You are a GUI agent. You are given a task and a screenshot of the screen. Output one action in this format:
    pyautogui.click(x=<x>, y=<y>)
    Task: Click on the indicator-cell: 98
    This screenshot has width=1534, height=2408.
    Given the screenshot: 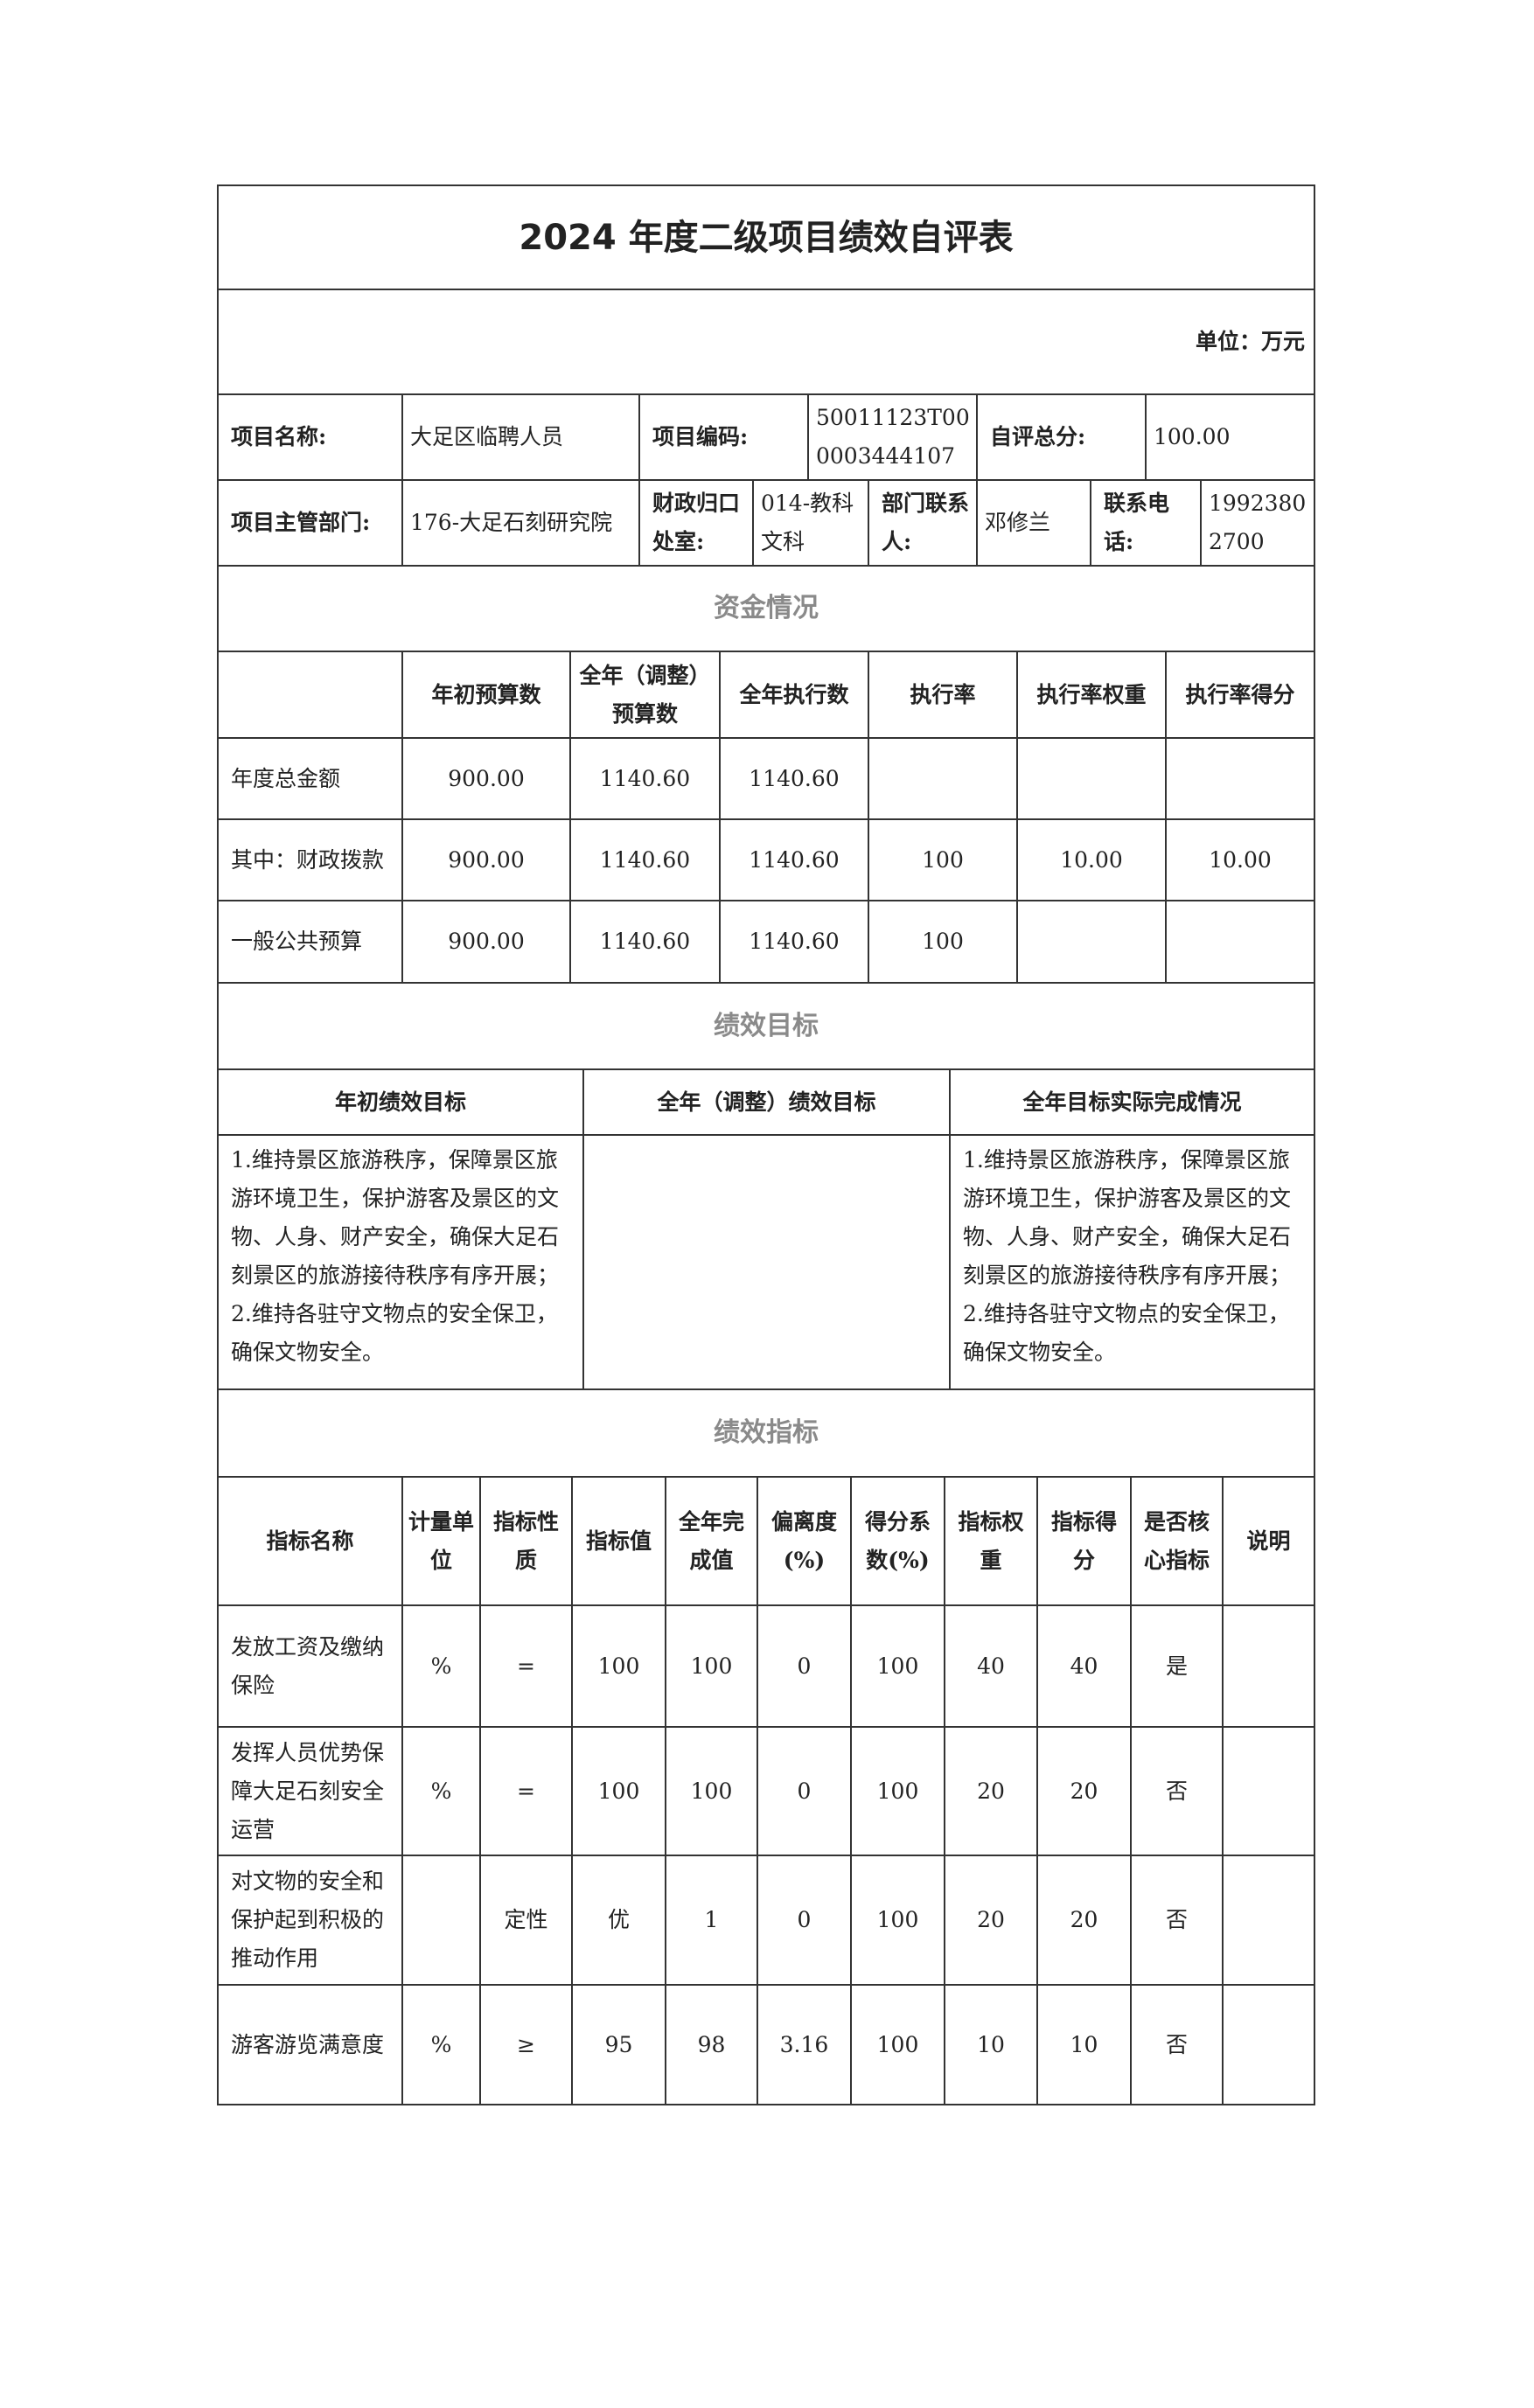 What is the action you would take?
    pyautogui.click(x=711, y=2044)
    